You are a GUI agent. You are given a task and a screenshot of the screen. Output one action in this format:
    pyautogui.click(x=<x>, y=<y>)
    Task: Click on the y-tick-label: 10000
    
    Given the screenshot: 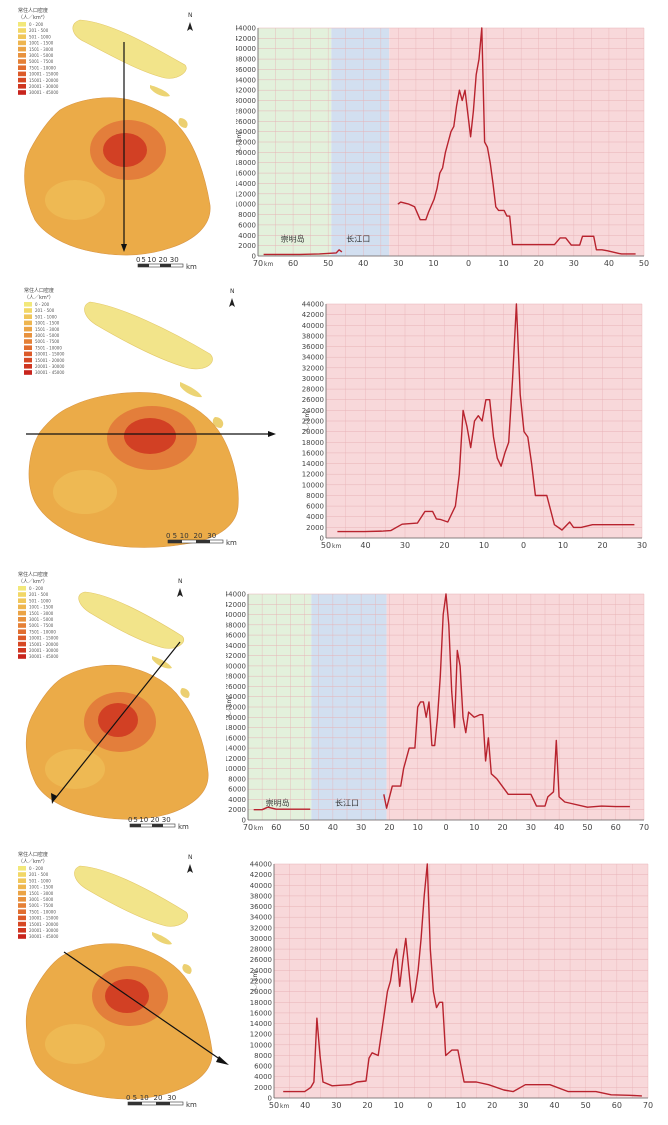 What is the action you would take?
    pyautogui.click(x=261, y=1045)
    